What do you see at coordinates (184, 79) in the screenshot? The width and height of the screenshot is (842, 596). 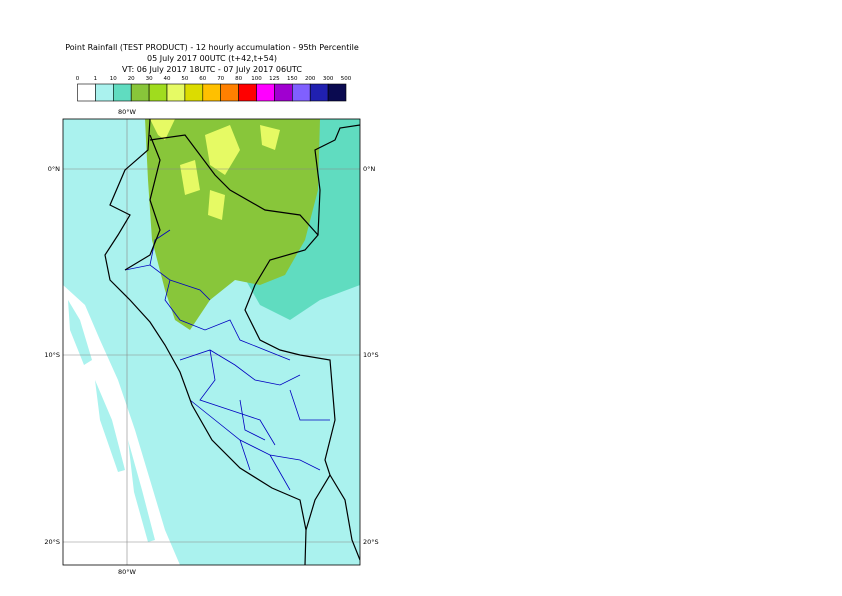 I see `legend-label: 50` at bounding box center [184, 79].